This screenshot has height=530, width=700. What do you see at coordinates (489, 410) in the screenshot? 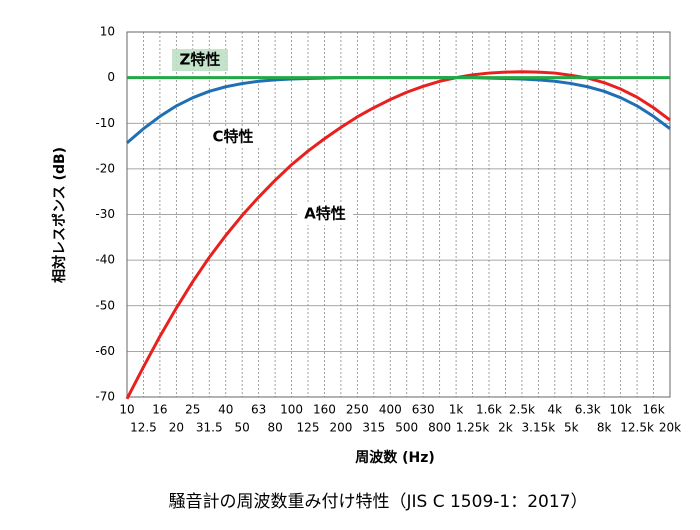
I see `x-tick-label: 1.6k` at bounding box center [489, 410].